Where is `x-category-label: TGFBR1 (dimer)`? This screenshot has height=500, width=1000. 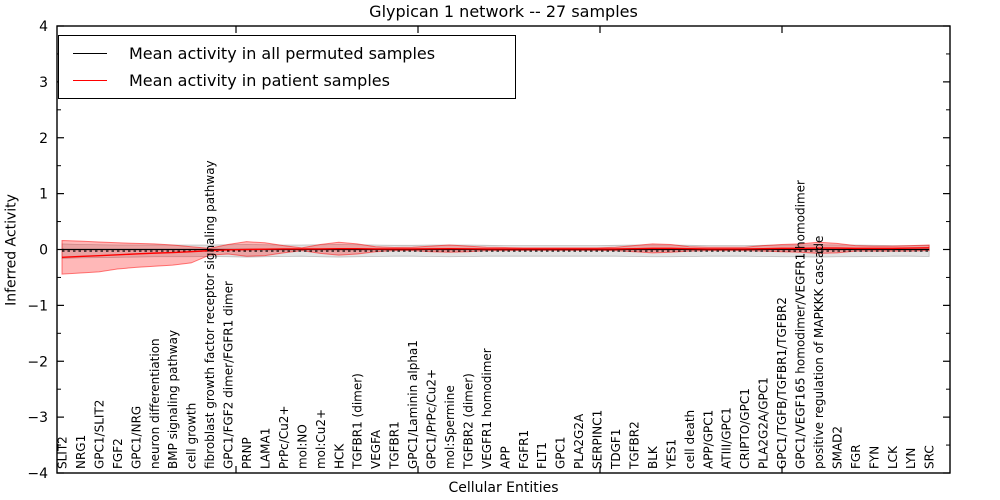 x-category-label: TGFBR1 (dimer) is located at coordinates (358, 421).